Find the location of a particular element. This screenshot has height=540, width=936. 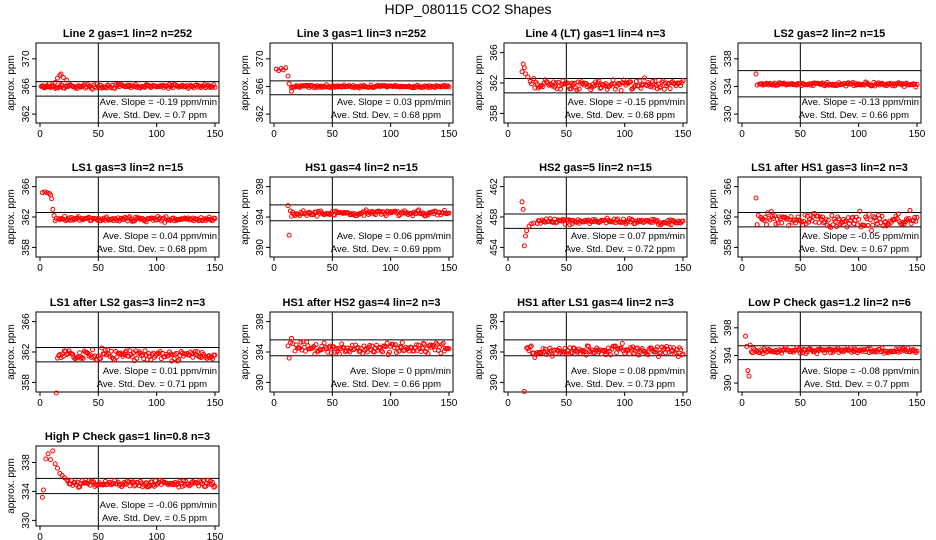

slope-annotation: Ave. Slope = 0.04 ppm/min is located at coordinates (160, 236).